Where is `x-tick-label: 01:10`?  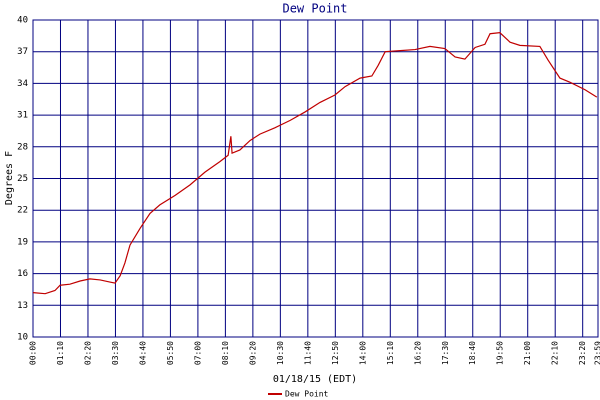
x-tick-label: 01:10 is located at coordinates (60, 353).